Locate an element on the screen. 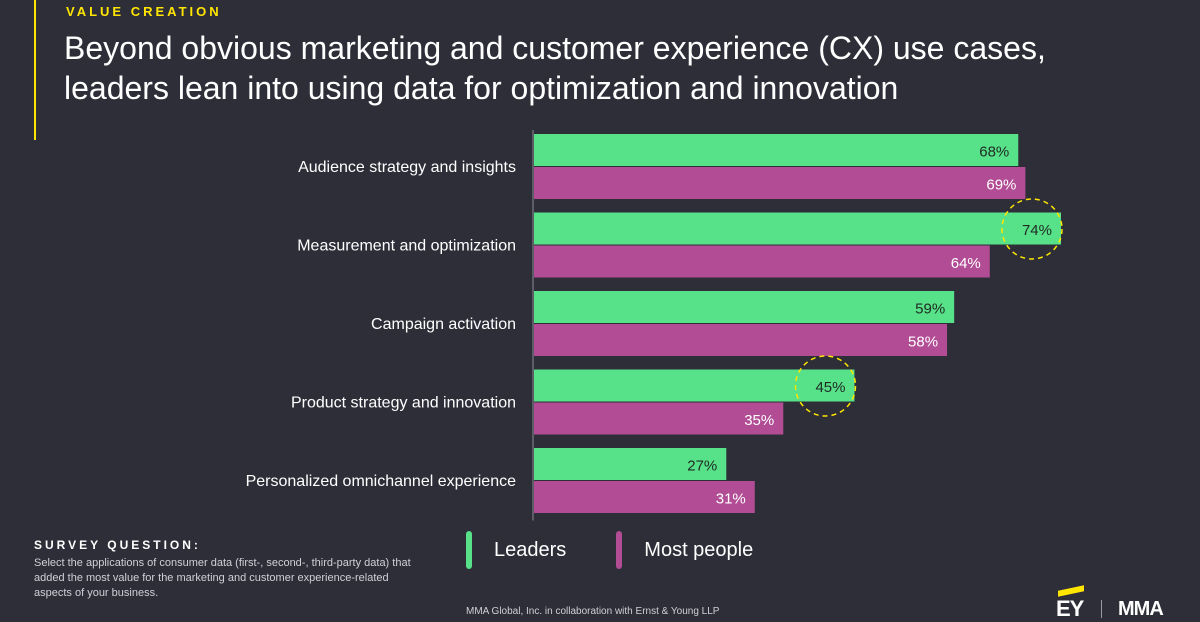 The height and width of the screenshot is (622, 1200). chart-legend: Leaders Most people is located at coordinates (634, 550).